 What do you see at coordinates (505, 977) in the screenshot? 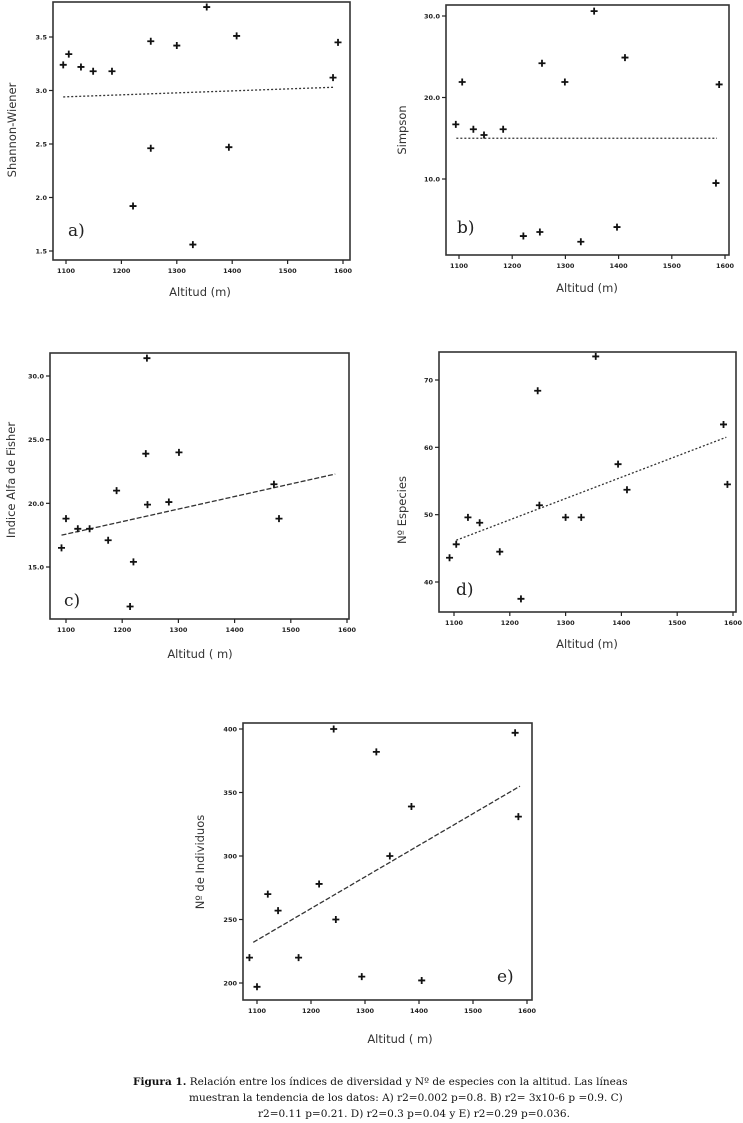
I see `panel-label: e)` at bounding box center [505, 977].